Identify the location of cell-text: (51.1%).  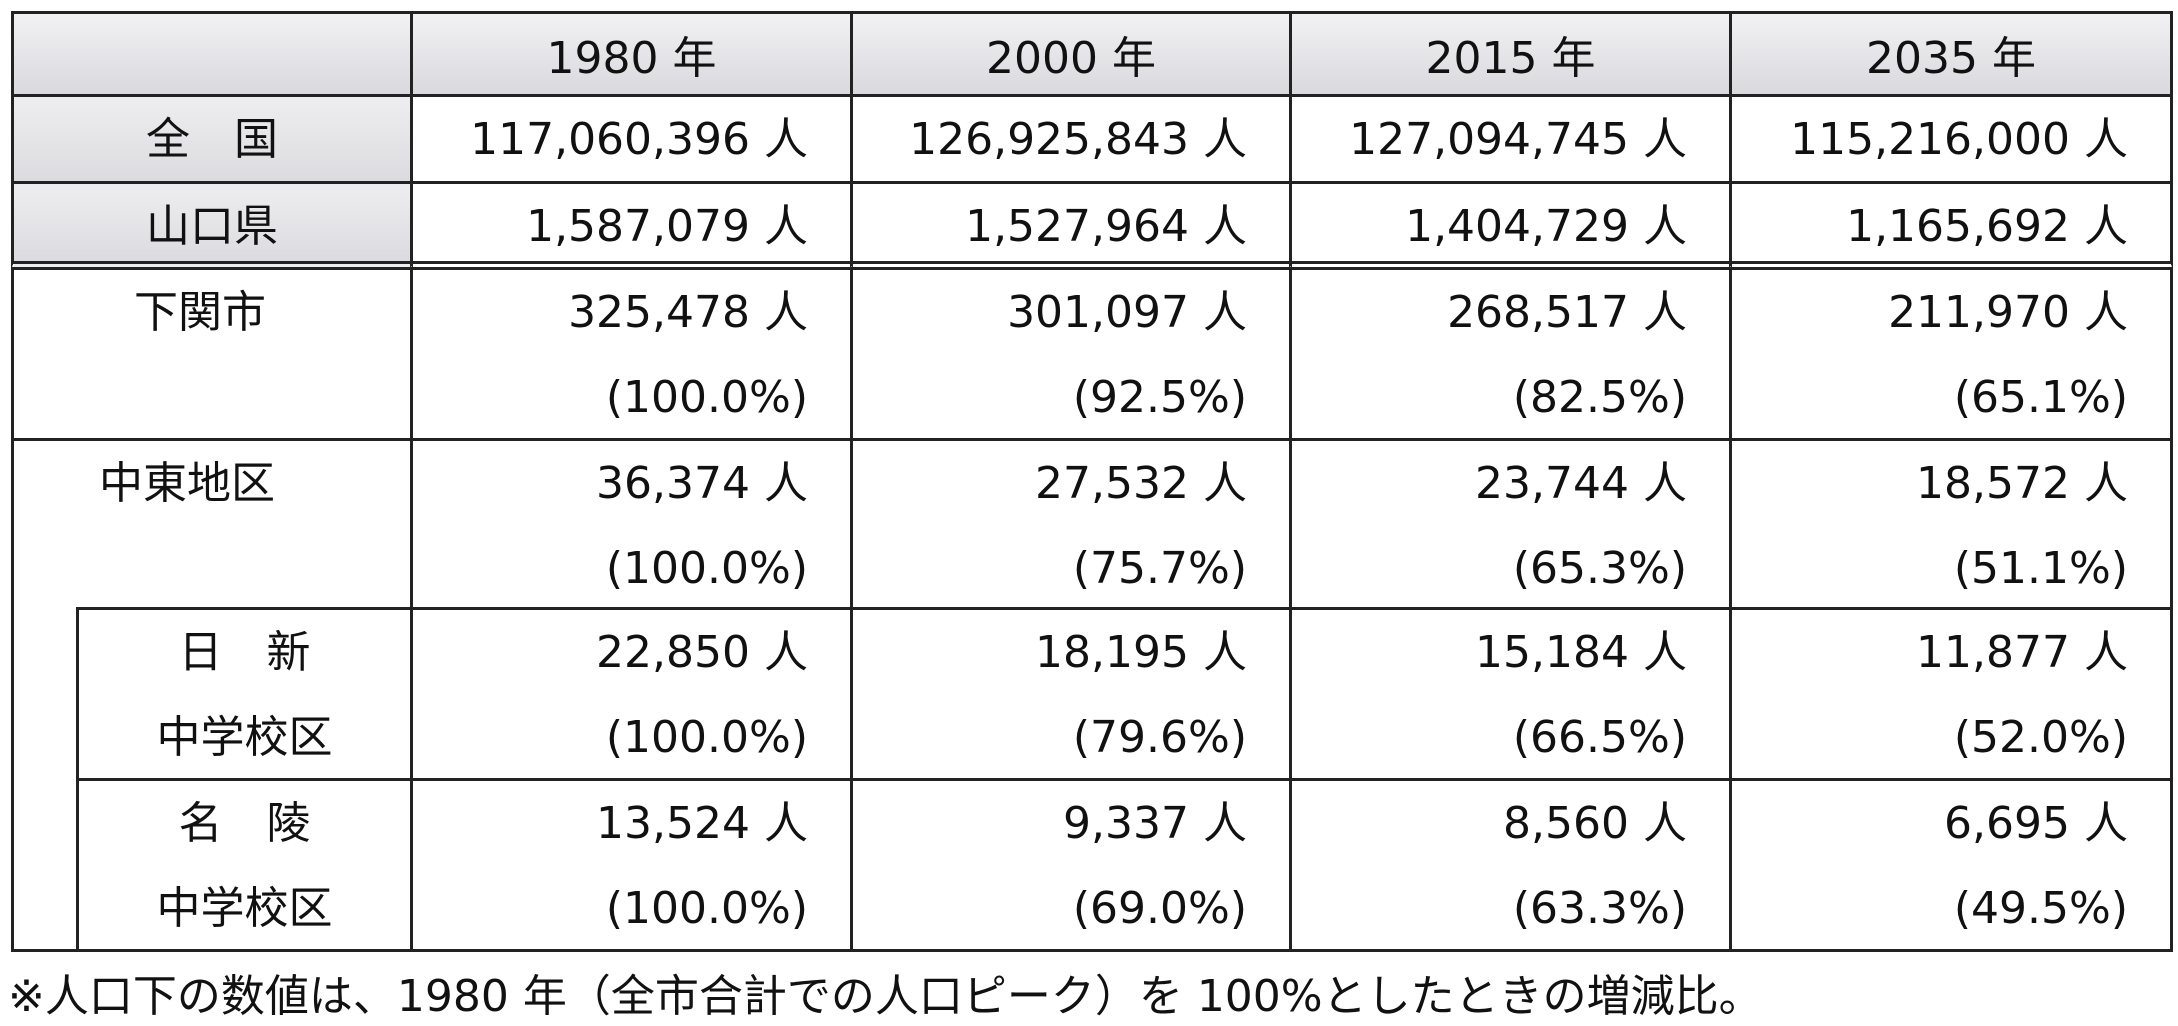
(2040, 568).